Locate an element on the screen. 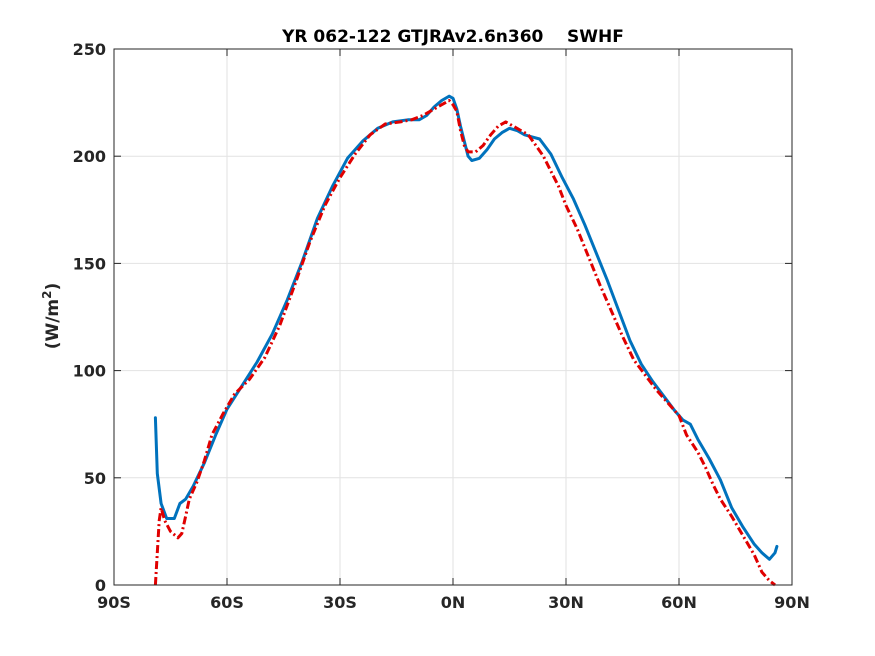  y-tick-label: 250 is located at coordinates (89, 49).